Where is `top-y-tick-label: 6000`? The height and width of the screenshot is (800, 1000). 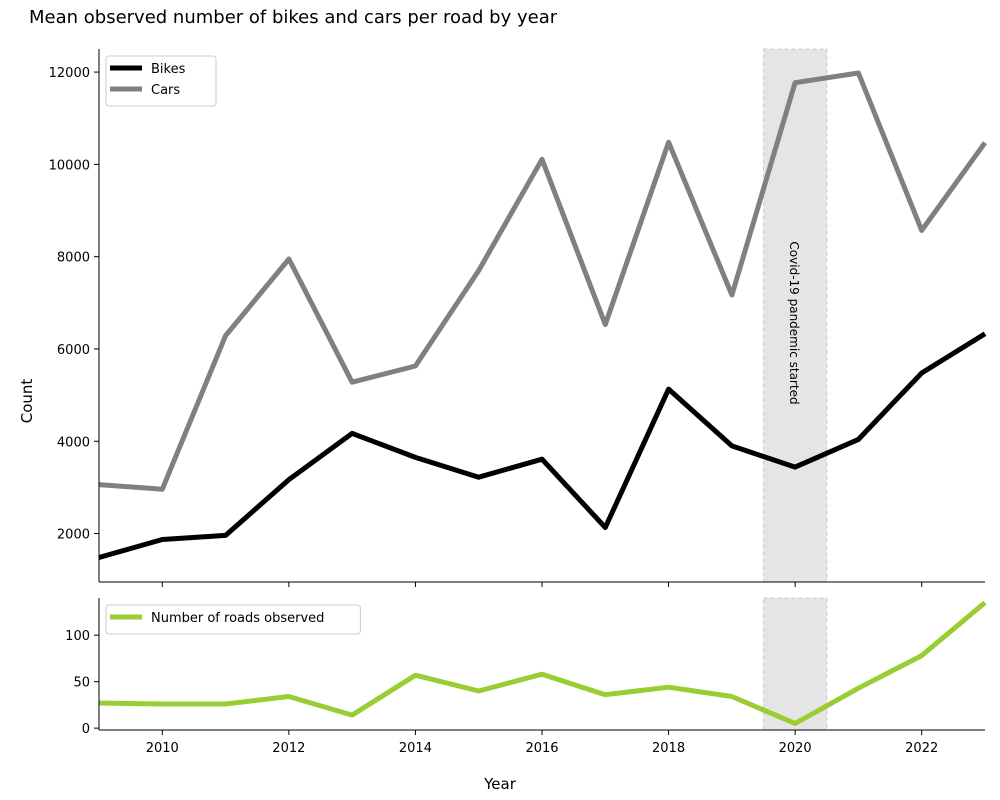
top-y-tick-label: 6000 is located at coordinates (73, 350).